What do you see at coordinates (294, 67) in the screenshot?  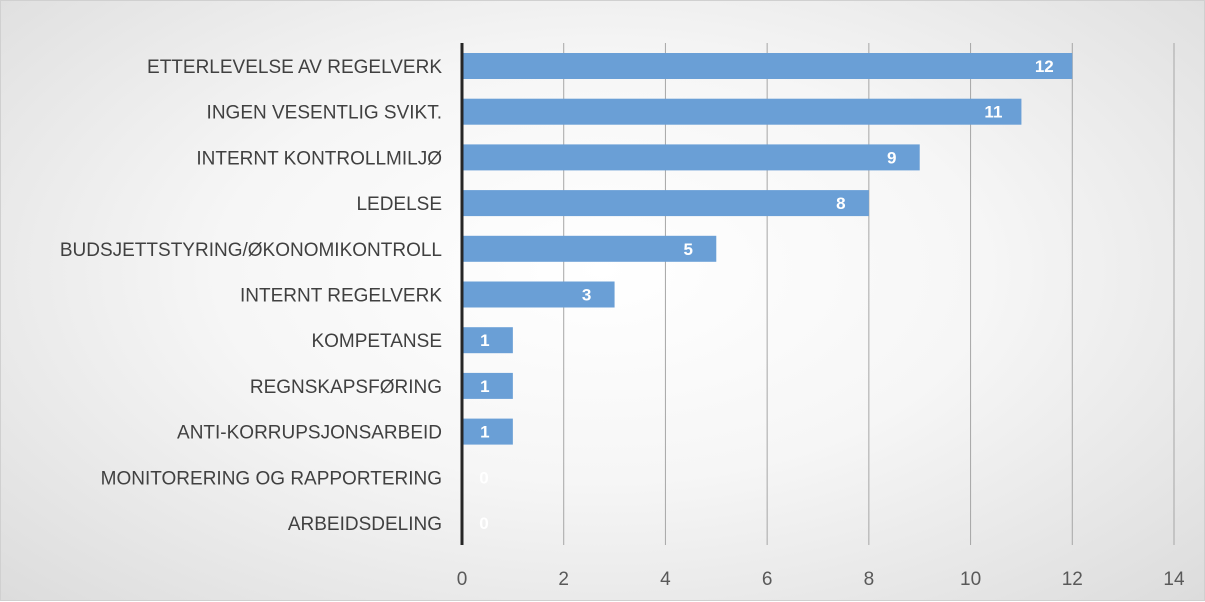 I see `category-label: ETTERLEVELSE AV REGELVERK` at bounding box center [294, 67].